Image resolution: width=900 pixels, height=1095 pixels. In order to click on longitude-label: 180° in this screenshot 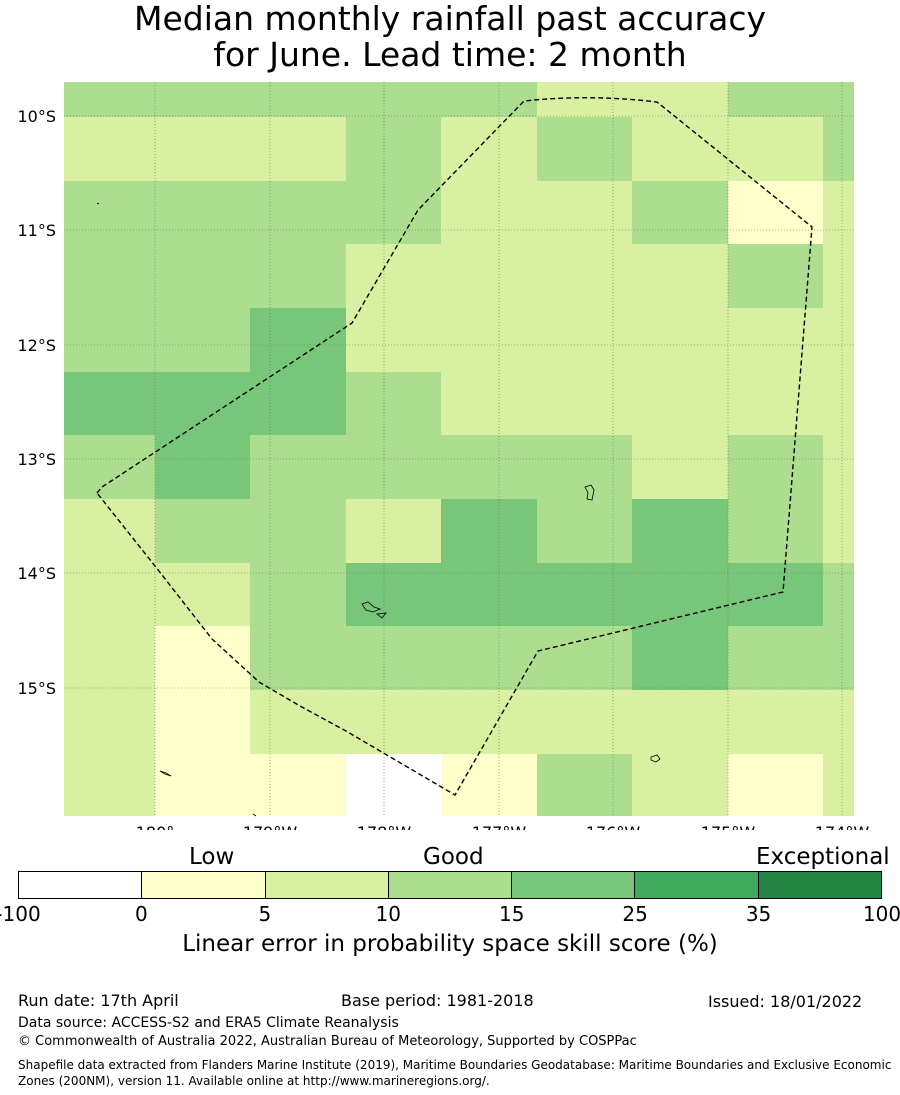, I will do `click(155, 826)`.